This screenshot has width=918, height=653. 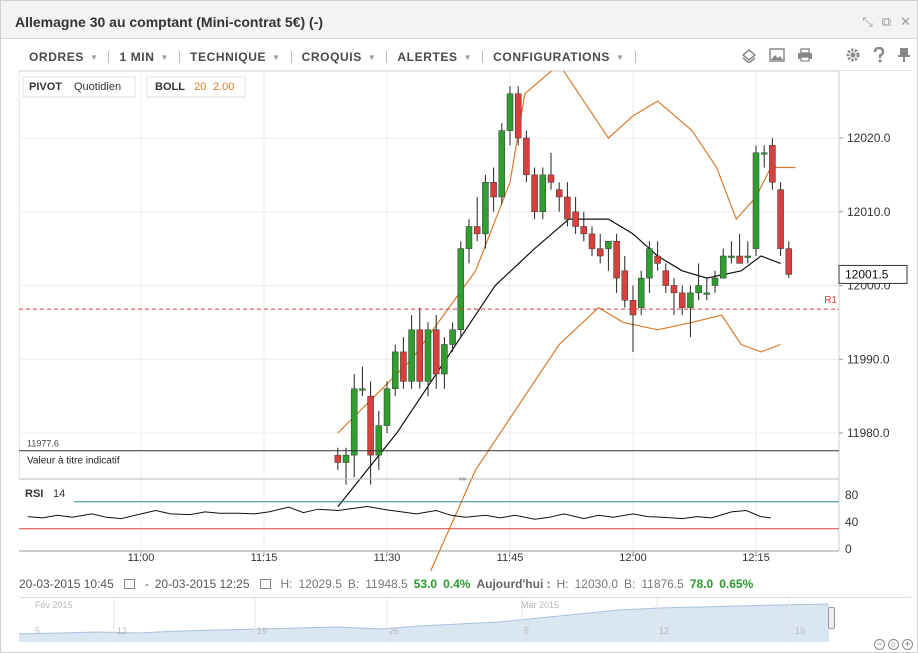 What do you see at coordinates (596, 584) in the screenshot?
I see `today-high: 12030.0` at bounding box center [596, 584].